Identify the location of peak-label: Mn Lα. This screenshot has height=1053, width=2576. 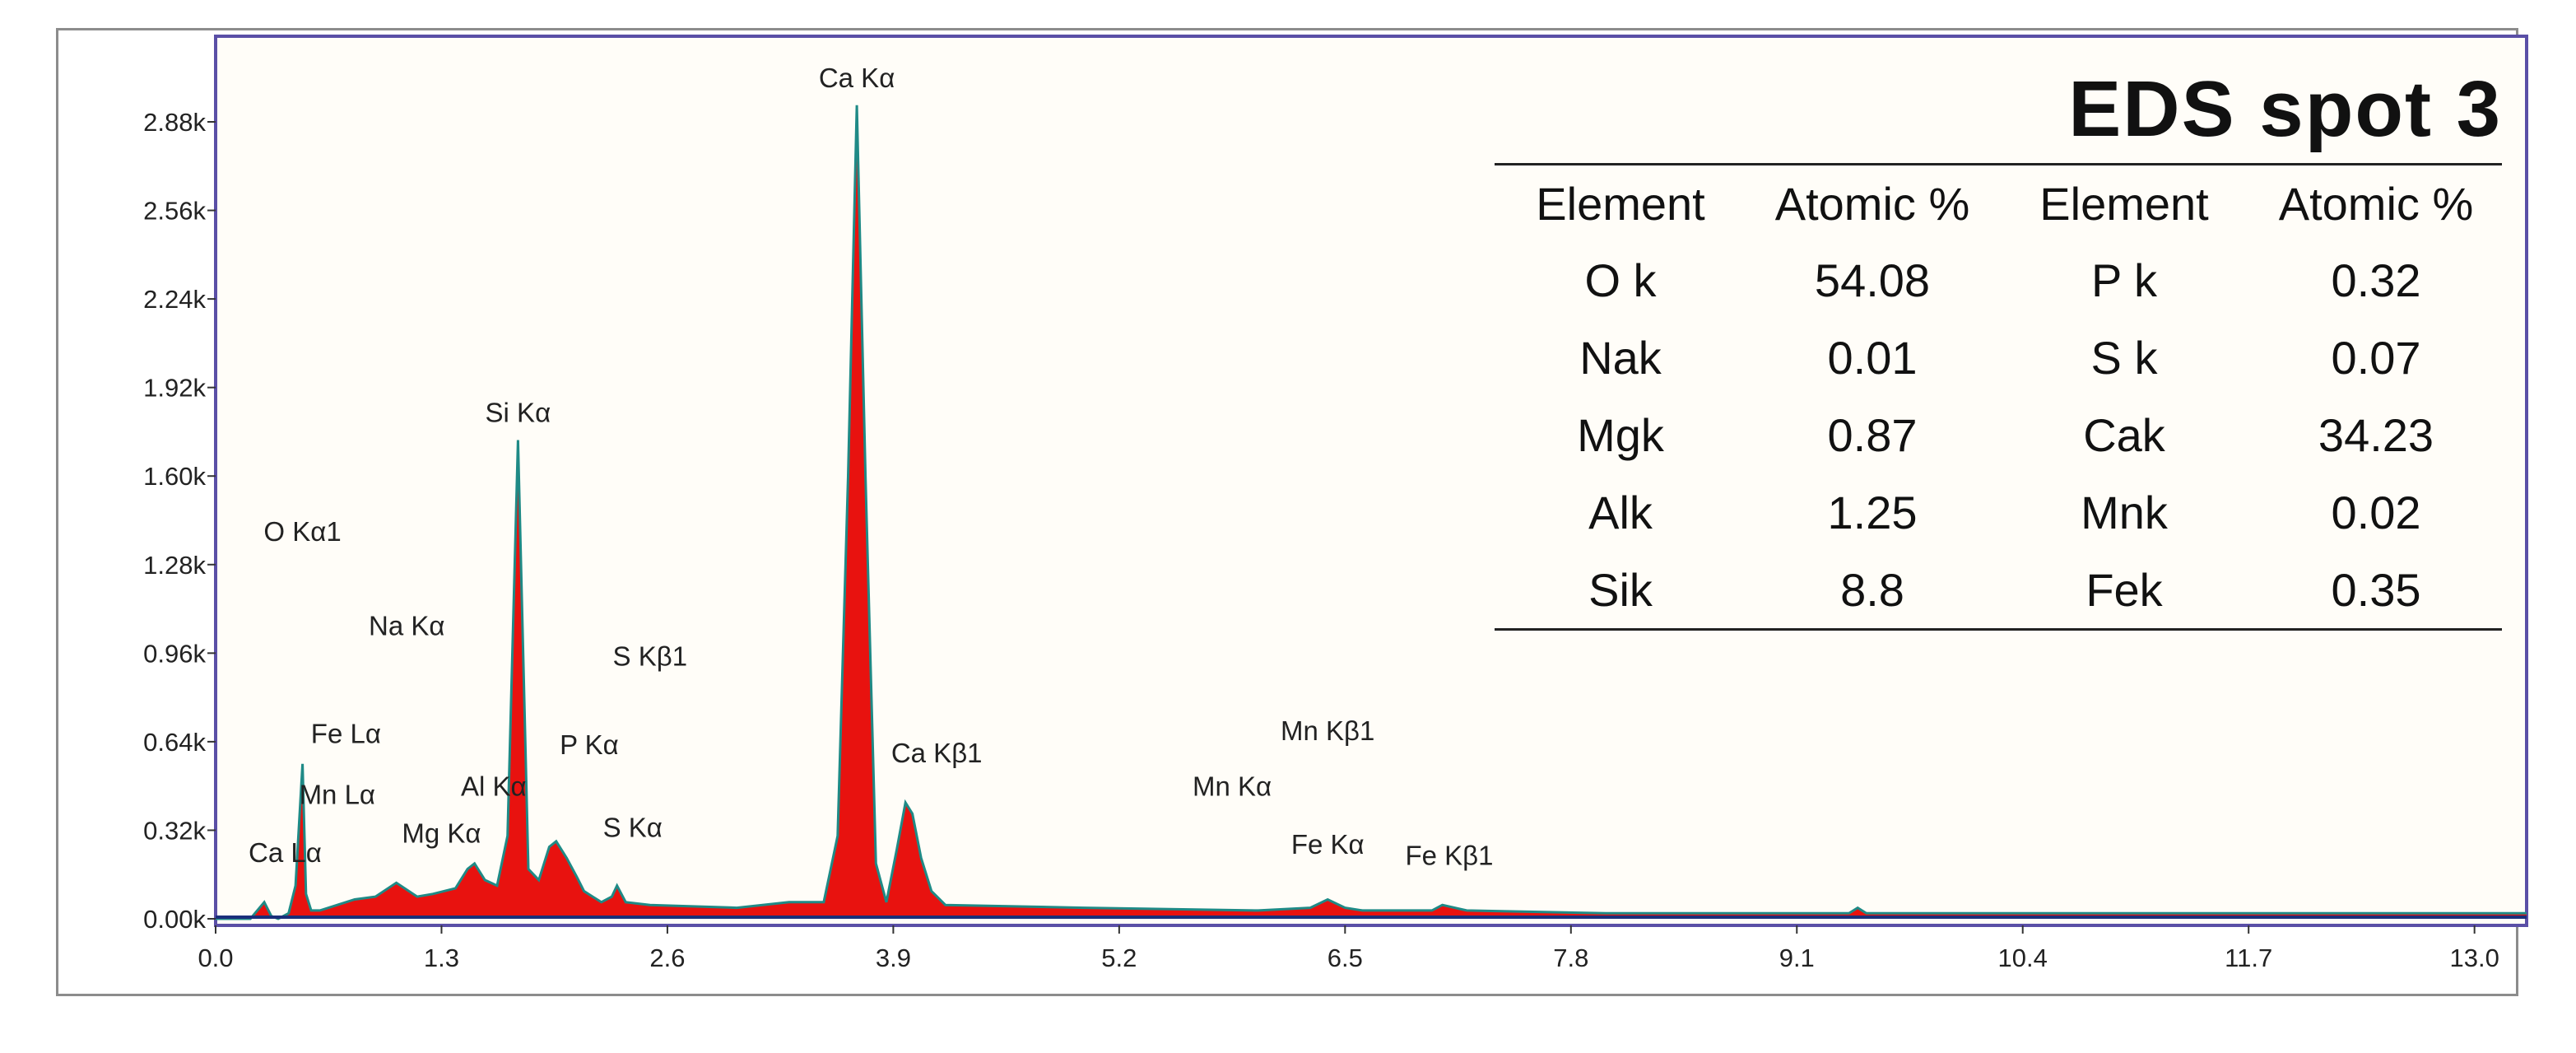
(337, 794).